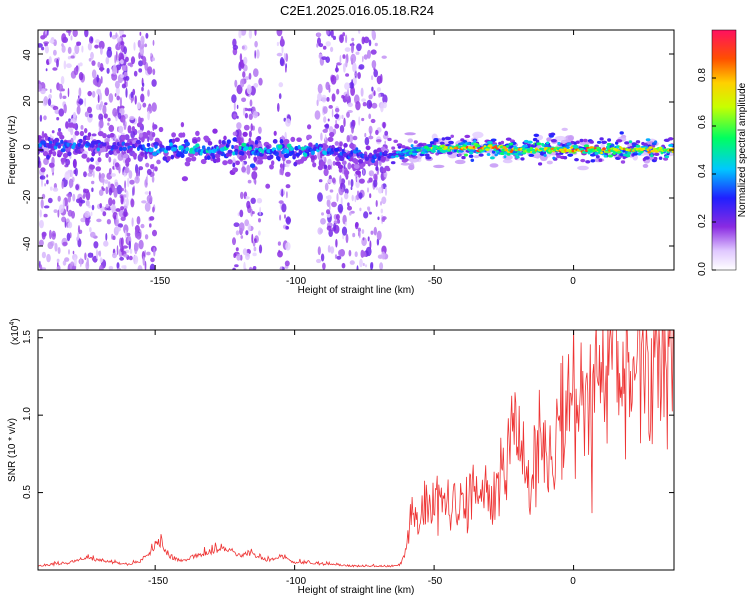 Image resolution: width=750 pixels, height=600 pixels. Describe the element at coordinates (435, 281) in the screenshot. I see `spectrogram-xtick-label: -50` at that location.